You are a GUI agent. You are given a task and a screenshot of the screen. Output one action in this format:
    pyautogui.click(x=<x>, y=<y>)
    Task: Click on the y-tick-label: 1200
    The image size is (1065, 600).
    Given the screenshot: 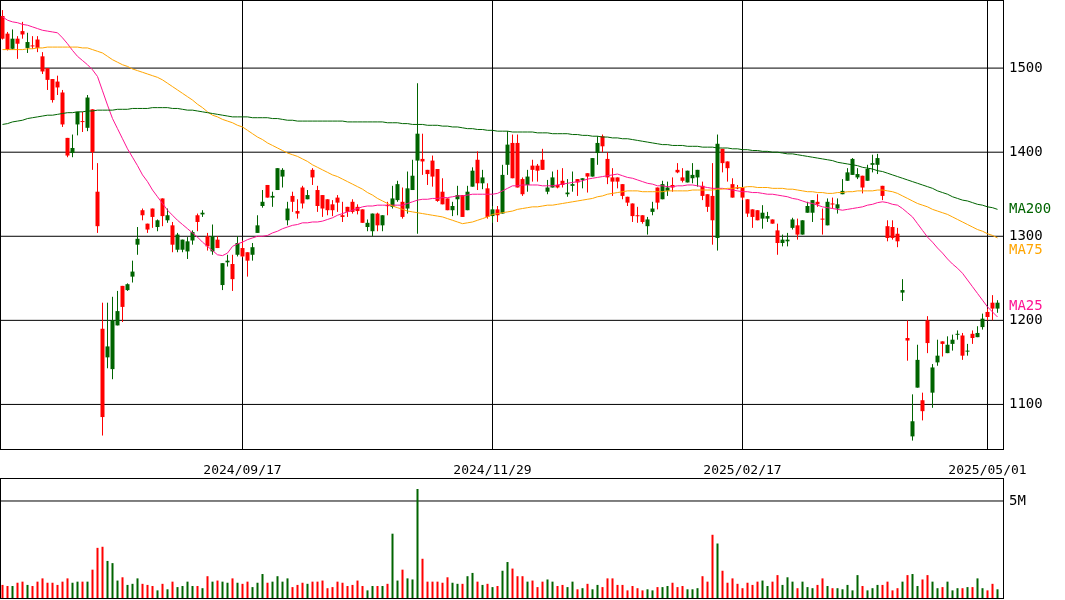 What is the action you would take?
    pyautogui.click(x=1026, y=319)
    